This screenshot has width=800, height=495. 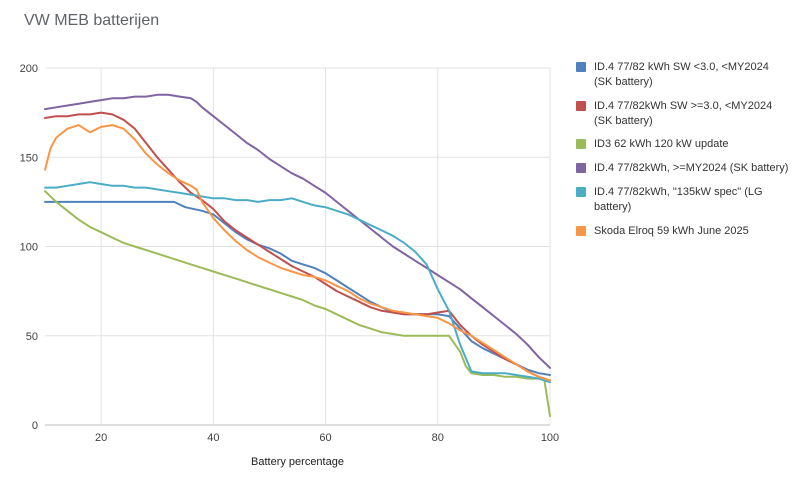 What do you see at coordinates (661, 144) in the screenshot?
I see `legend-label: ID3 62 kWh 120 kW update` at bounding box center [661, 144].